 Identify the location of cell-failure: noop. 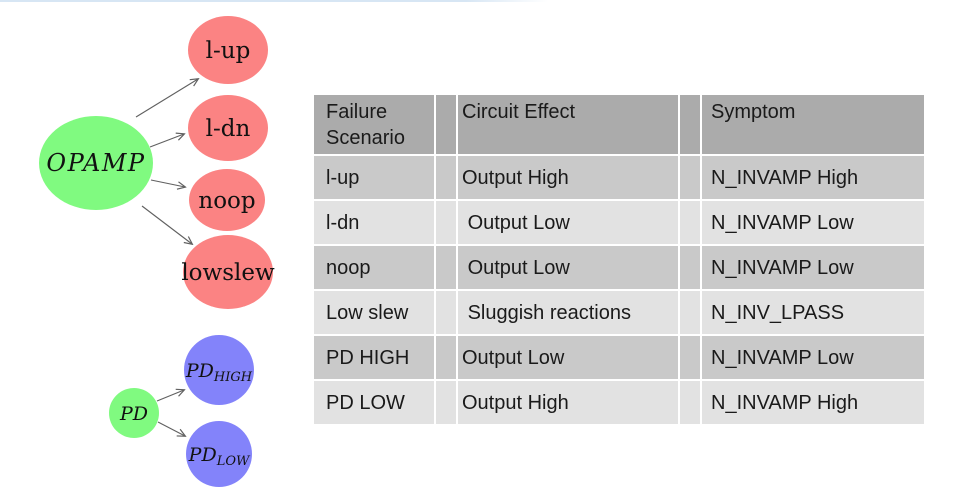
(374, 267).